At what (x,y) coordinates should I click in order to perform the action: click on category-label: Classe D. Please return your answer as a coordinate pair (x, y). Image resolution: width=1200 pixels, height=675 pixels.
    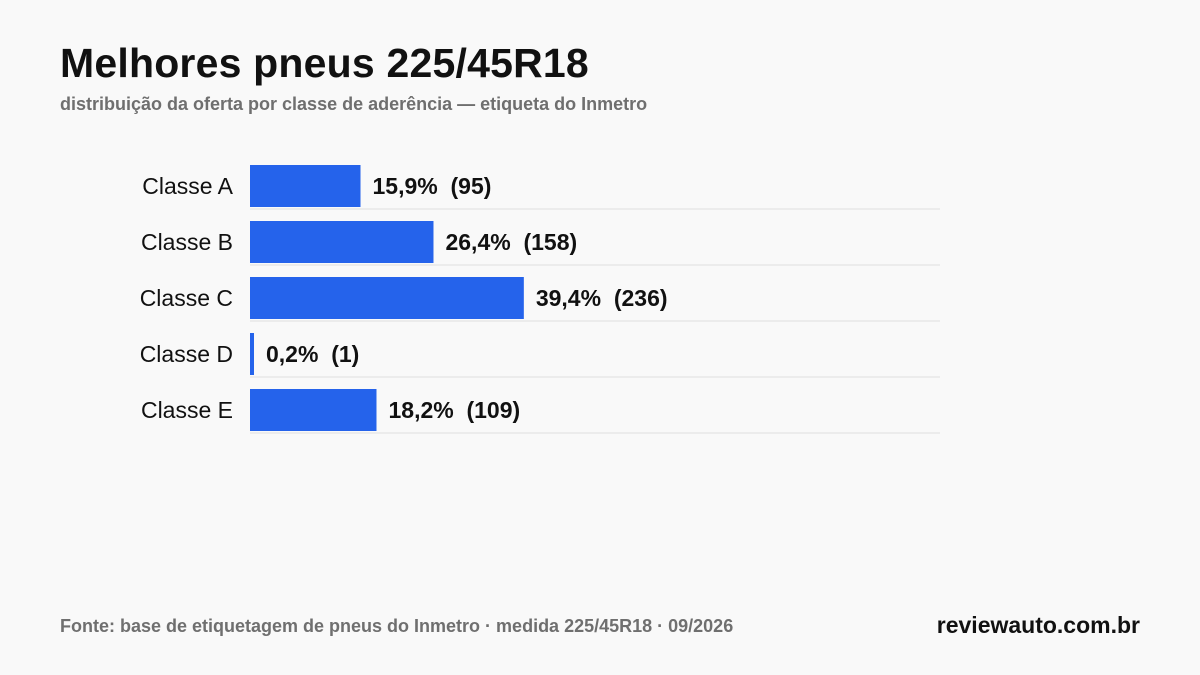
    Looking at the image, I should click on (186, 354).